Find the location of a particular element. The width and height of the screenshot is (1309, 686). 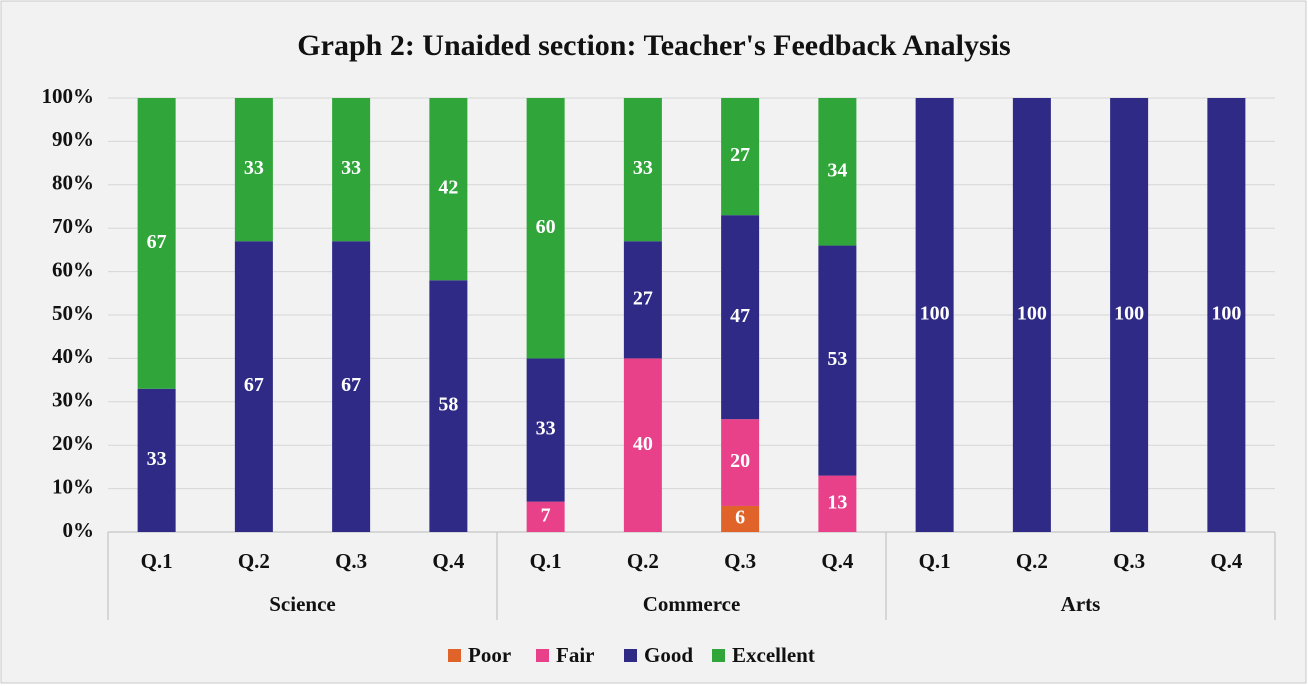

y-tick-label: 20% is located at coordinates (73, 443).